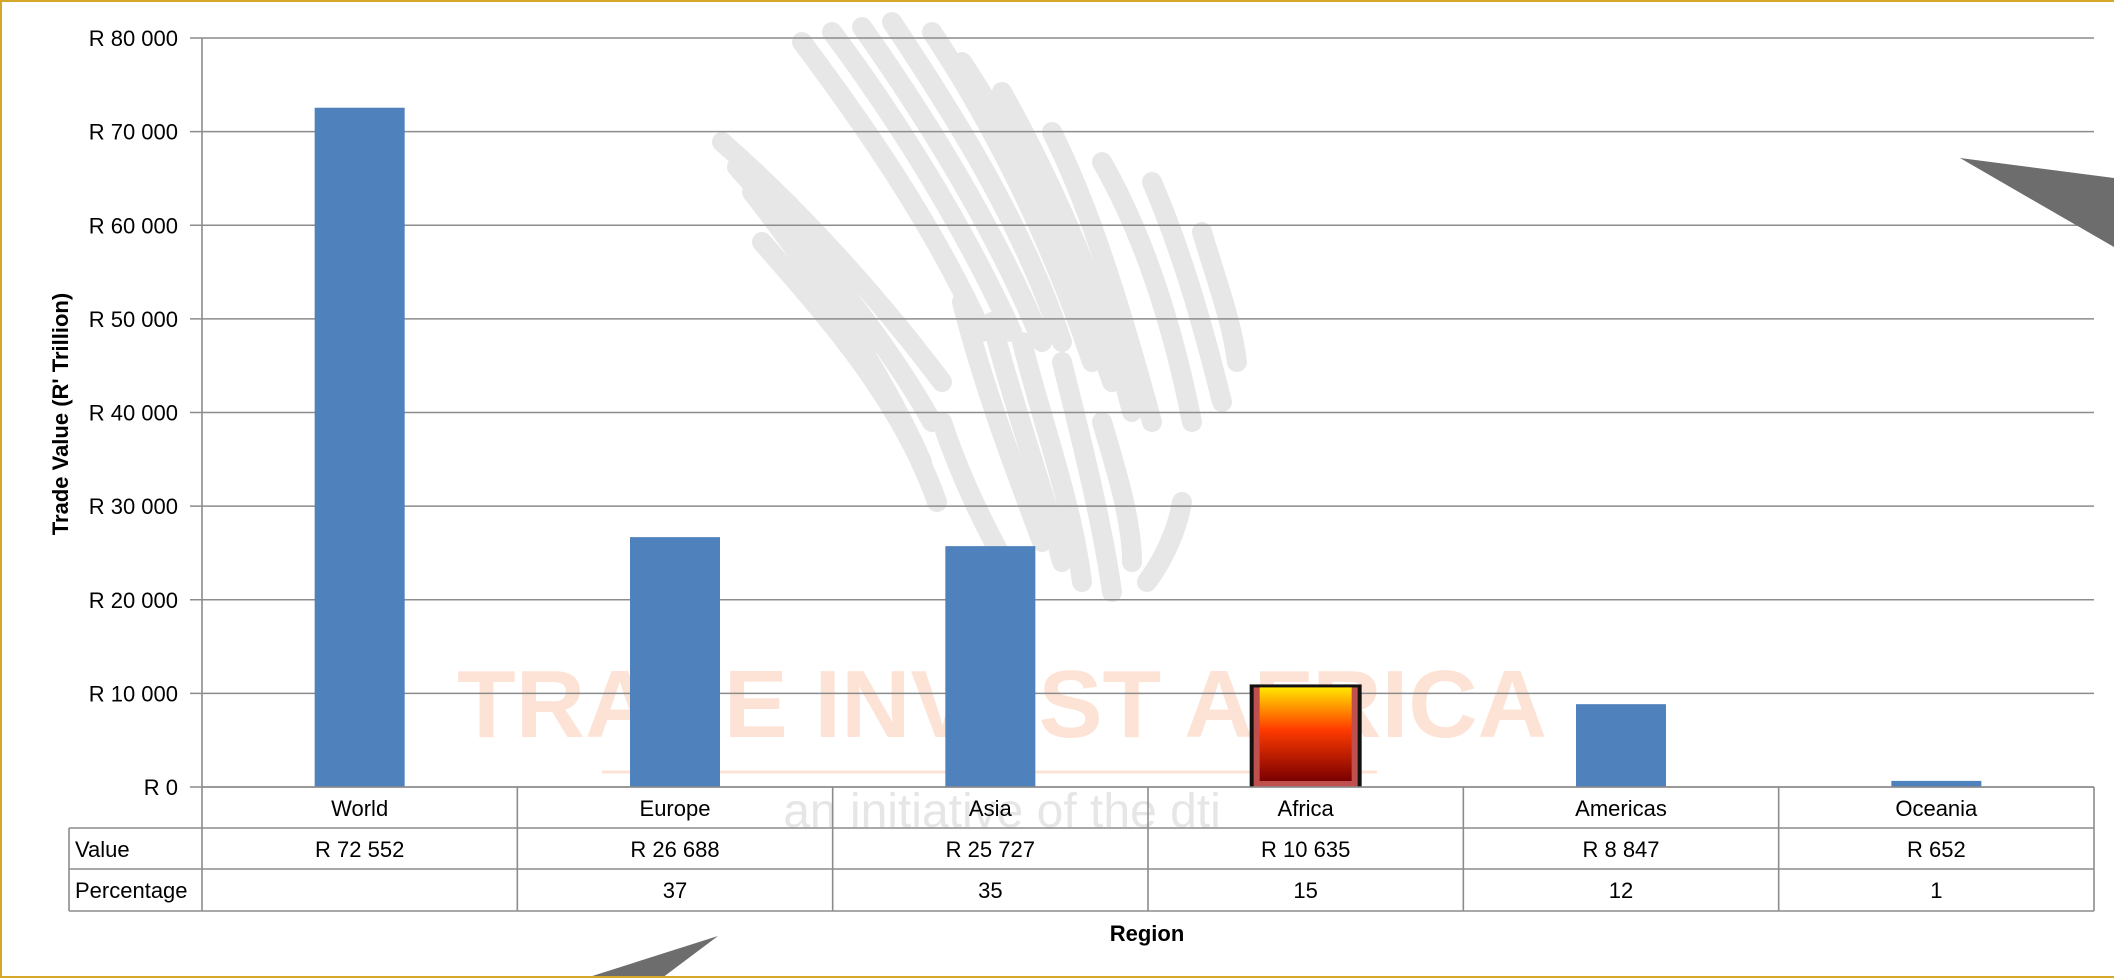  What do you see at coordinates (359, 849) in the screenshot?
I see `table-cell: R 72 552` at bounding box center [359, 849].